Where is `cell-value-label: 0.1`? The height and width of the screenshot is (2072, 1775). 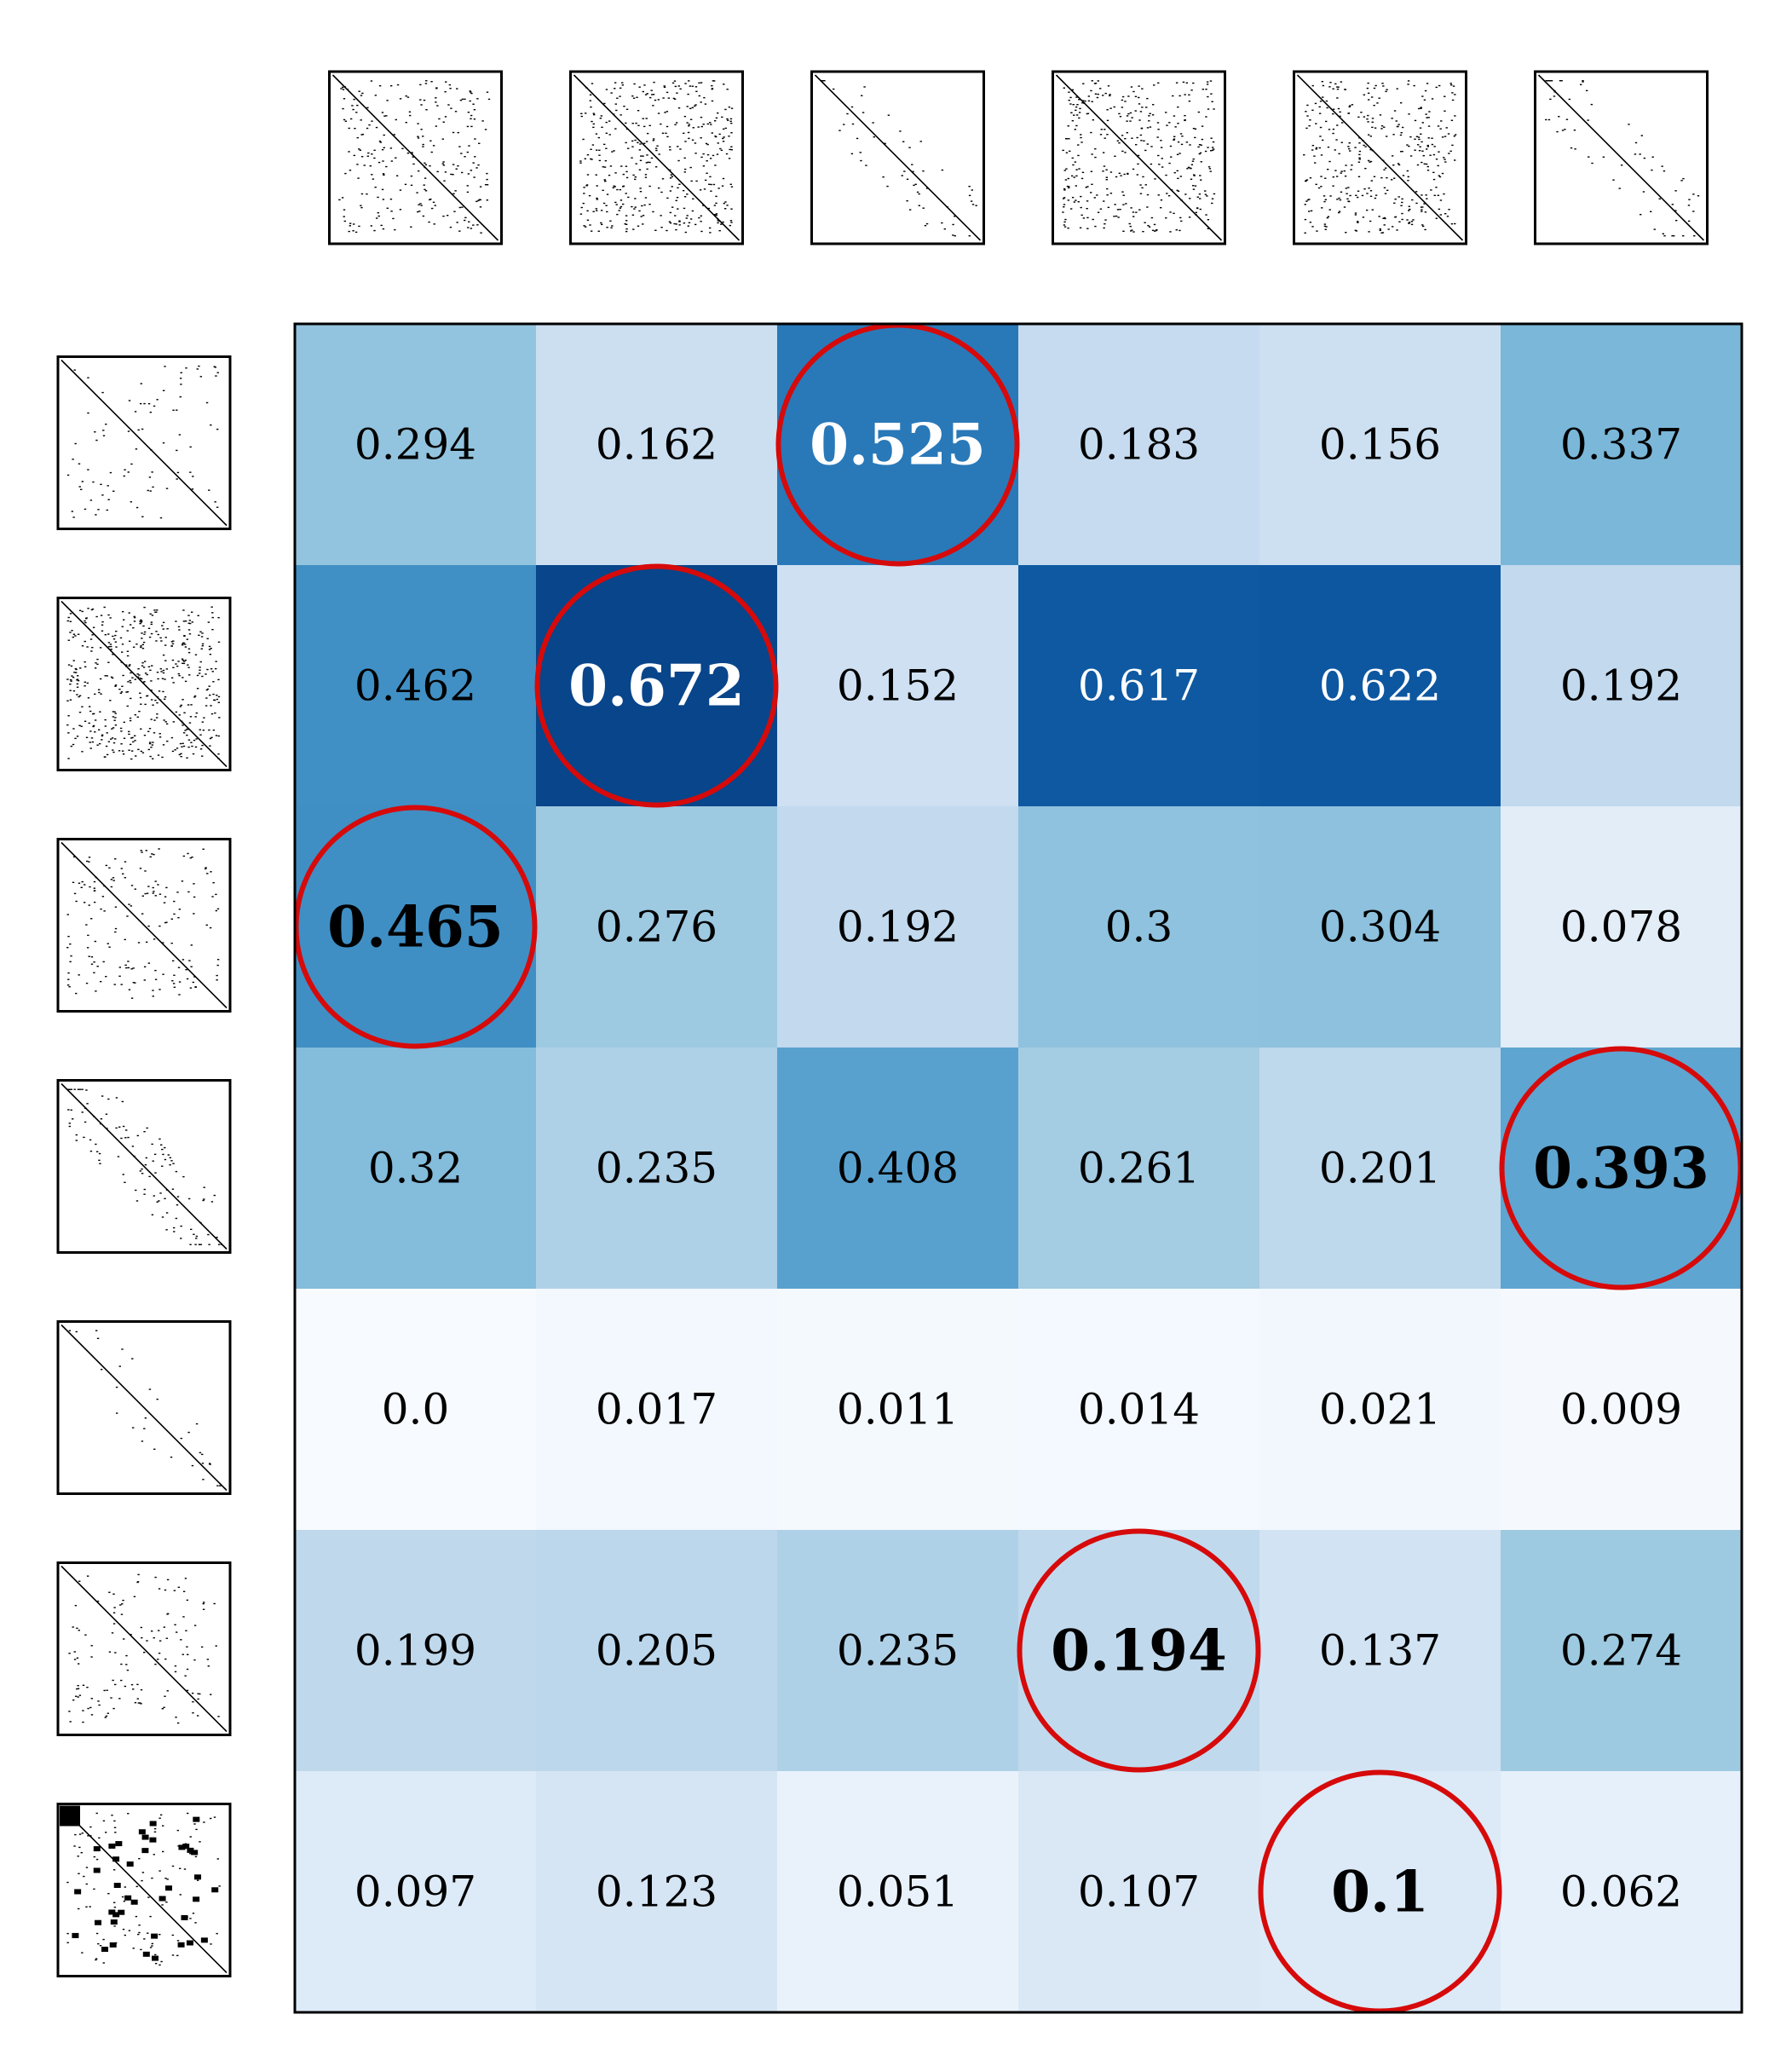
cell-value-label: 0.1 is located at coordinates (1380, 1892).